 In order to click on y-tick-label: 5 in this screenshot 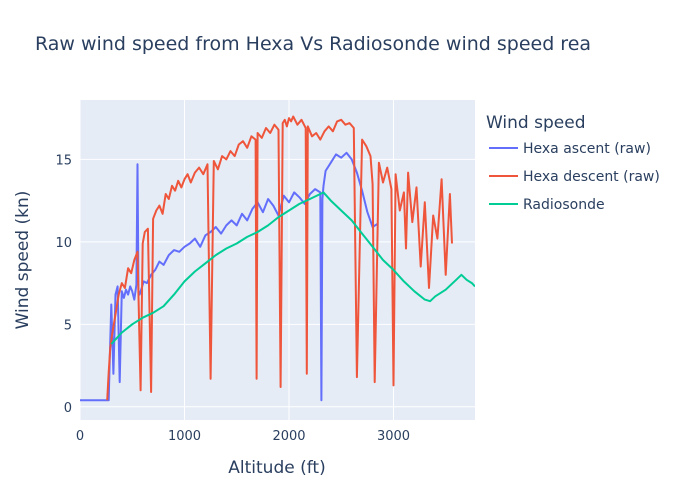, I will do `click(68, 325)`.